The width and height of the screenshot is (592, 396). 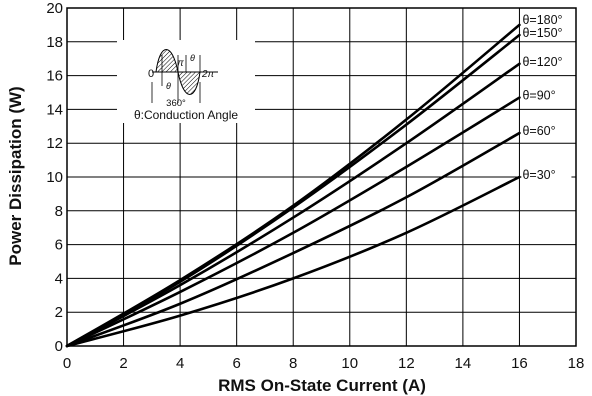 What do you see at coordinates (293, 363) in the screenshot?
I see `x-tick-label: 8` at bounding box center [293, 363].